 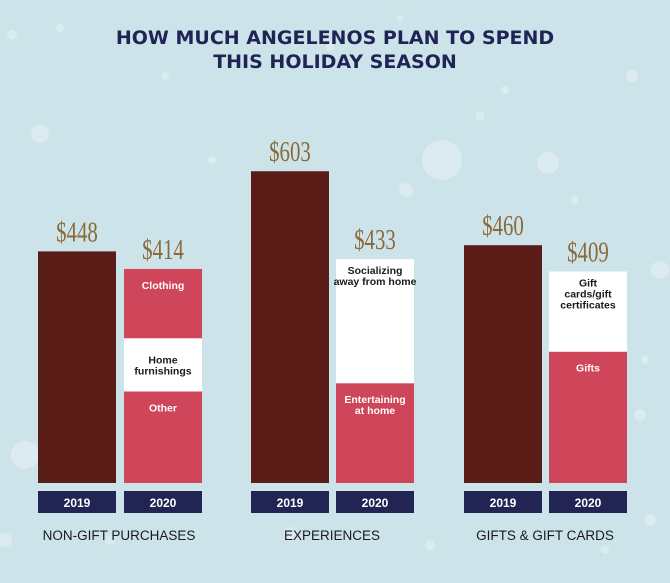 What do you see at coordinates (374, 405) in the screenshot?
I see `segment-label: Entertaining at home` at bounding box center [374, 405].